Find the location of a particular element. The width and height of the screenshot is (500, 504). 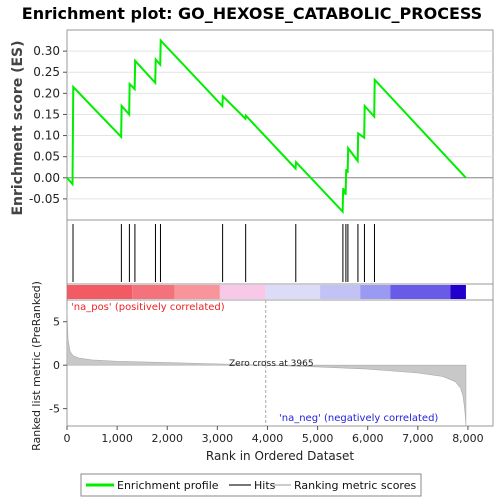

legend-label-hits: Hits is located at coordinates (265, 485).